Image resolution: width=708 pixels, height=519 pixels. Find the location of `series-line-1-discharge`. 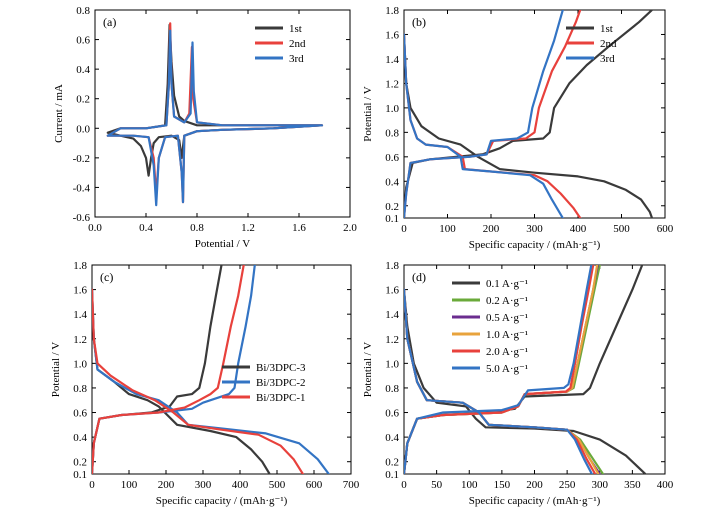

series-line-1-discharge is located at coordinates (529, 125).